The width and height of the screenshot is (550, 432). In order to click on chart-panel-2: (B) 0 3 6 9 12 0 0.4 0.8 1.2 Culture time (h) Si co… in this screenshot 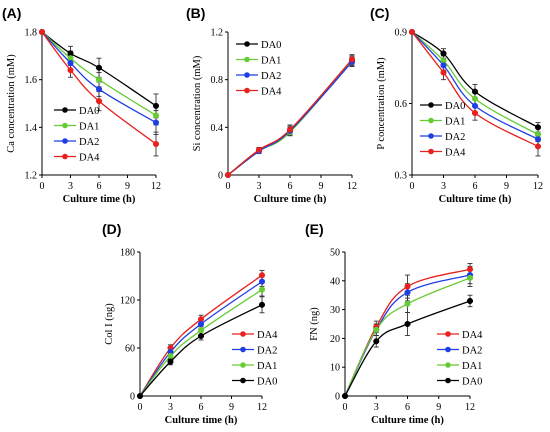, I will do `click(271, 105)`.